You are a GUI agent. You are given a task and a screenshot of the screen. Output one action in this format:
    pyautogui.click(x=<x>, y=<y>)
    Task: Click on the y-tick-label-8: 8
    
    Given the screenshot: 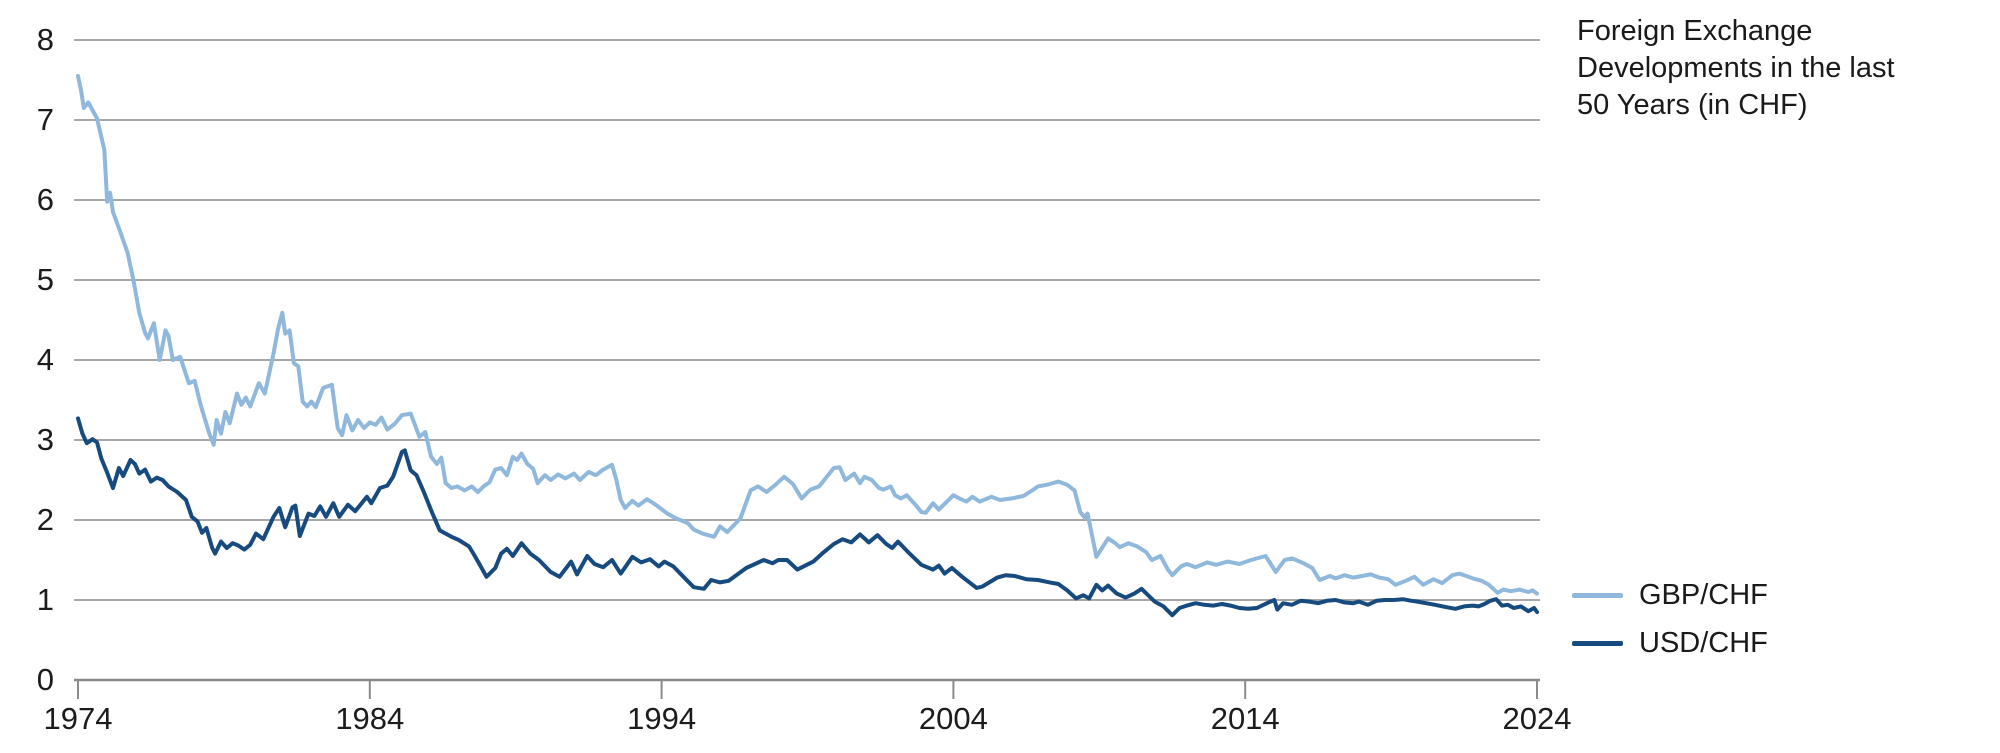 What is the action you would take?
    pyautogui.click(x=45, y=39)
    